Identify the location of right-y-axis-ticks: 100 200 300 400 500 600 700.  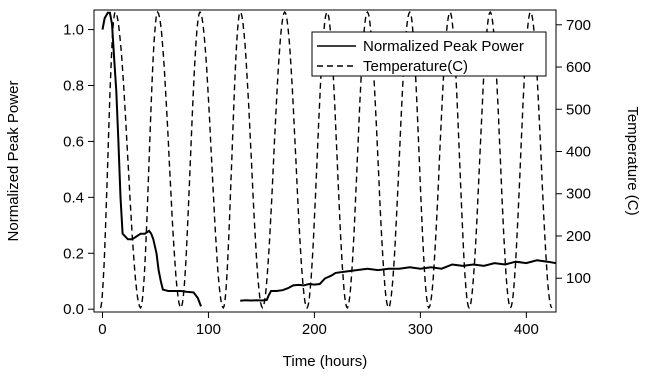
(573, 152).